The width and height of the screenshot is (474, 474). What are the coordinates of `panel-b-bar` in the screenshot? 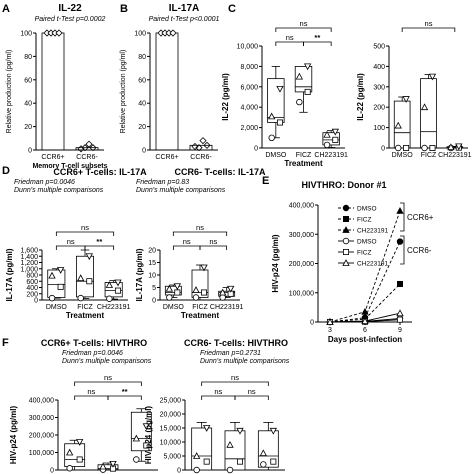 It's located at (167, 91).